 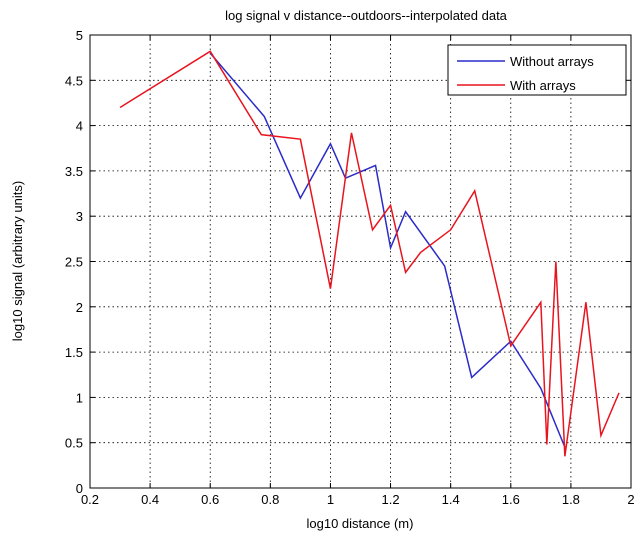 What do you see at coordinates (270, 499) in the screenshot?
I see `x-tick-label: 0.8` at bounding box center [270, 499].